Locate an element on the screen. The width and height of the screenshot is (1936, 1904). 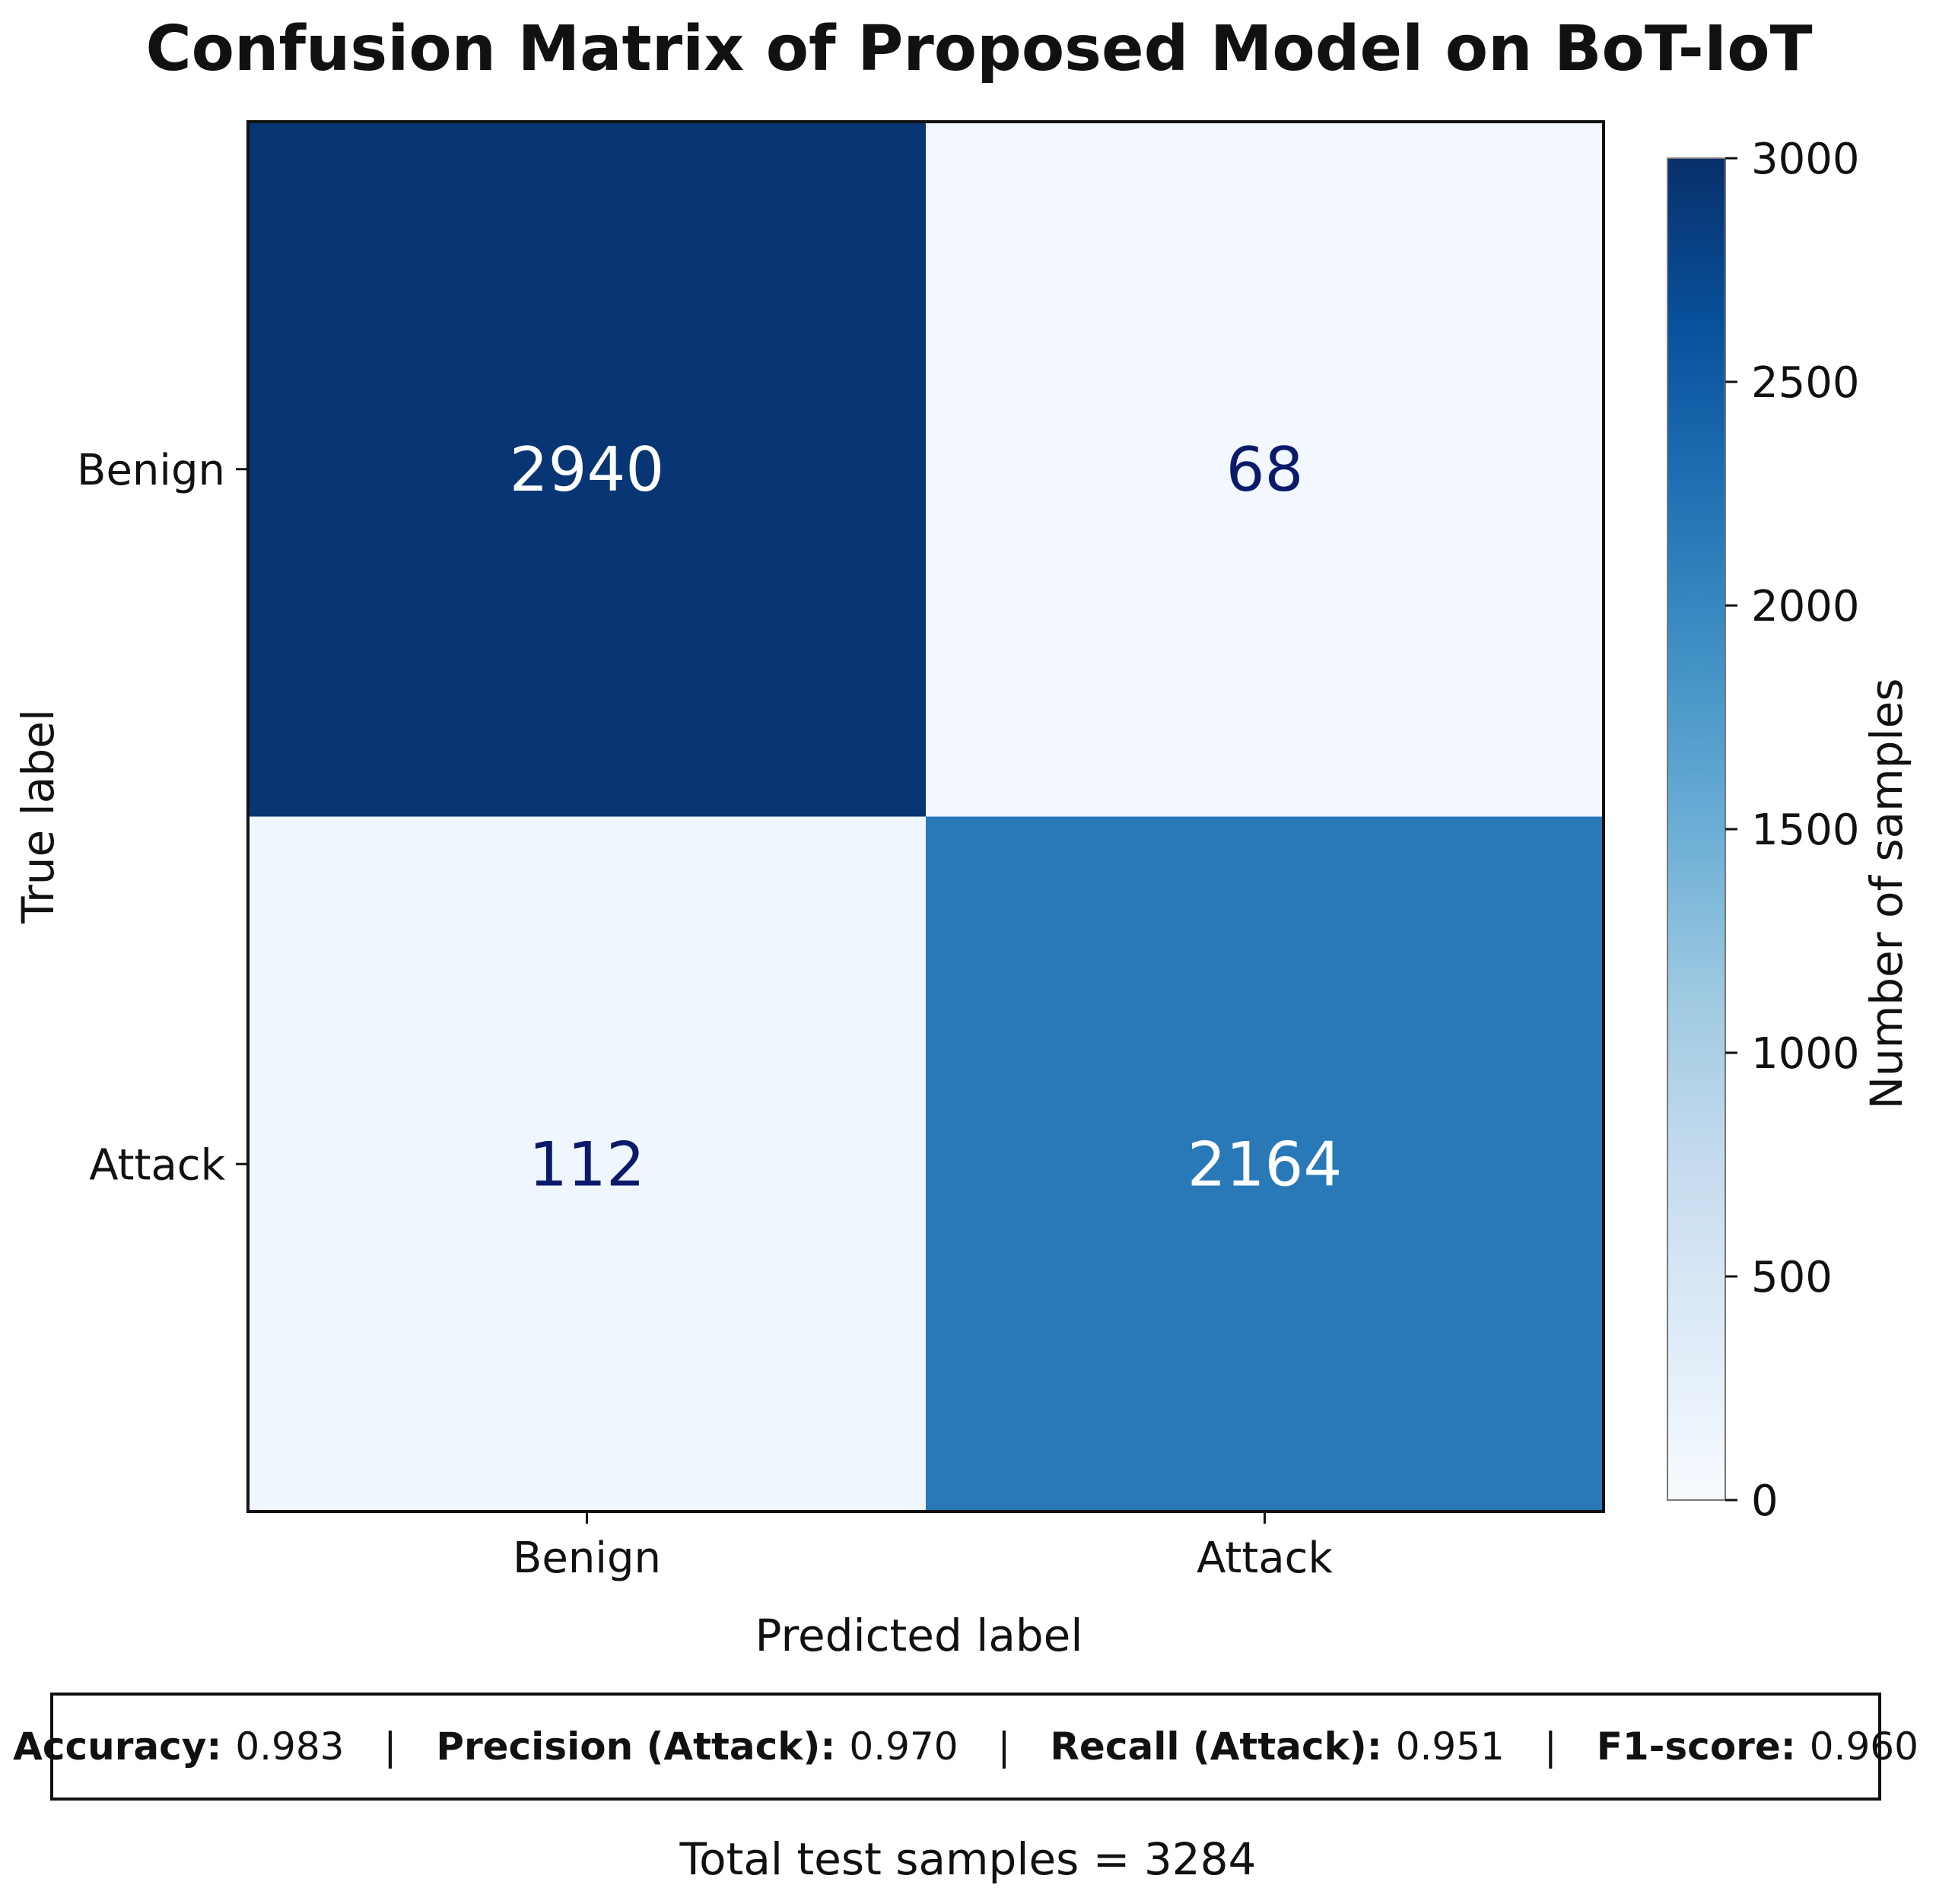
metric-precision: Precision (Attack): 0.970 is located at coordinates (697, 1747).